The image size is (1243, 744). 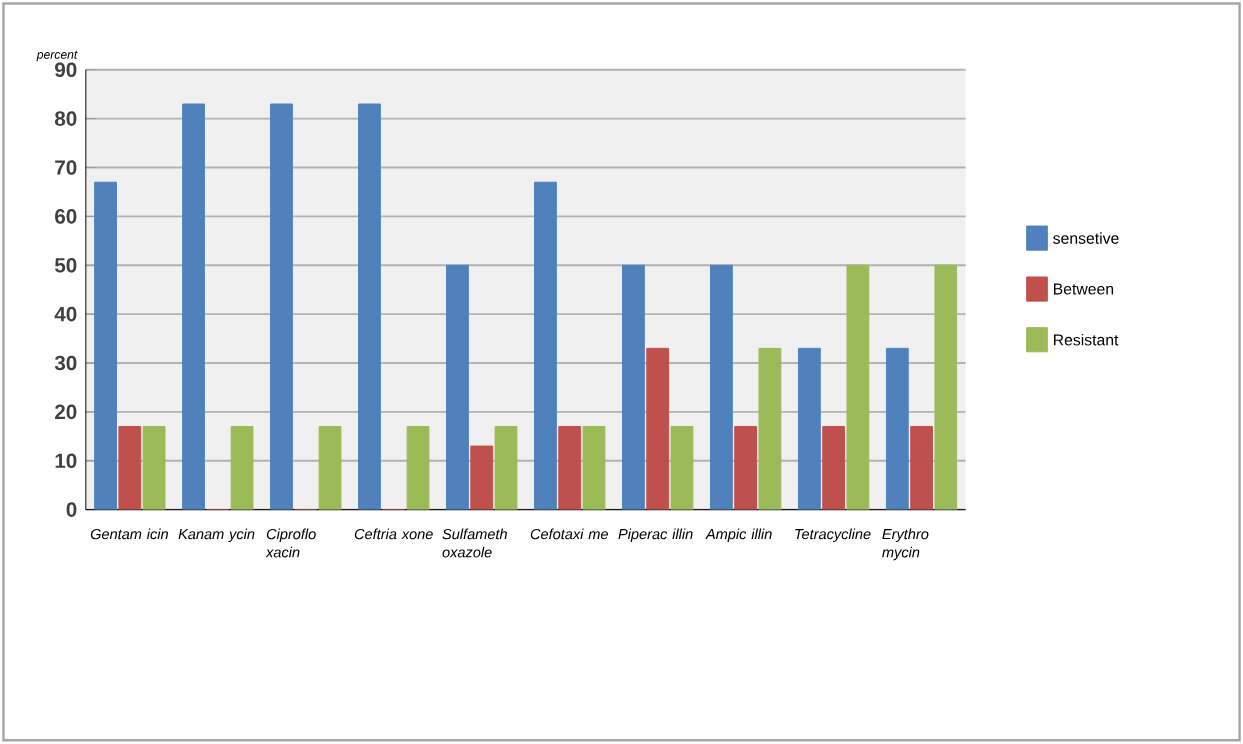 I want to click on y-tick-label: 0, so click(x=71, y=510).